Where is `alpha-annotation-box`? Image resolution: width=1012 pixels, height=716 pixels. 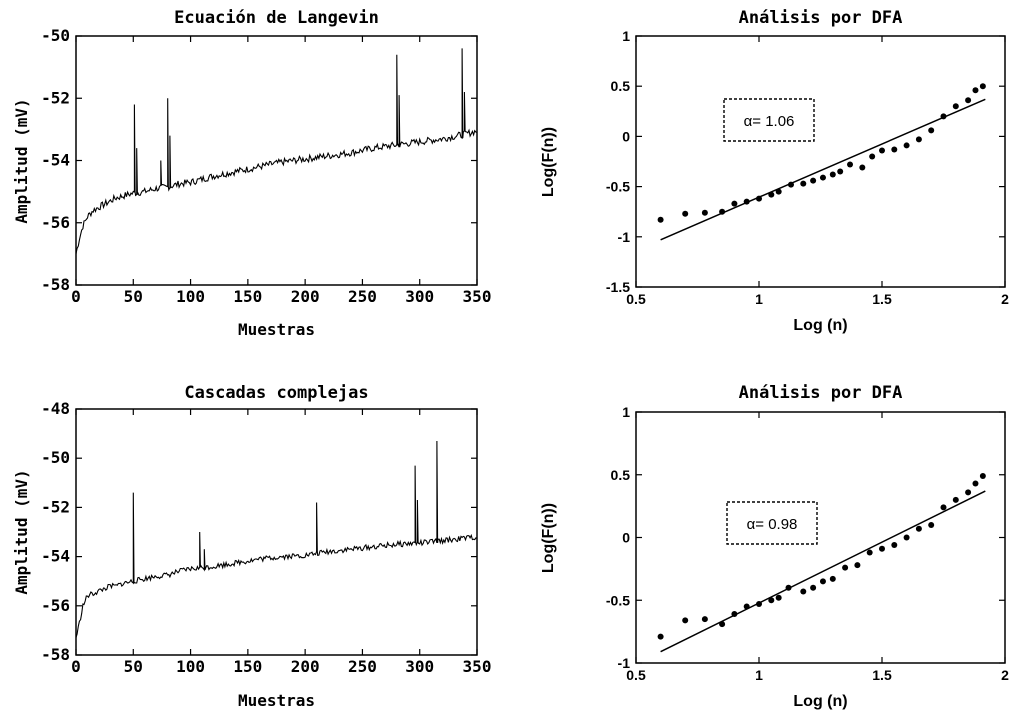 alpha-annotation-box is located at coordinates (772, 523).